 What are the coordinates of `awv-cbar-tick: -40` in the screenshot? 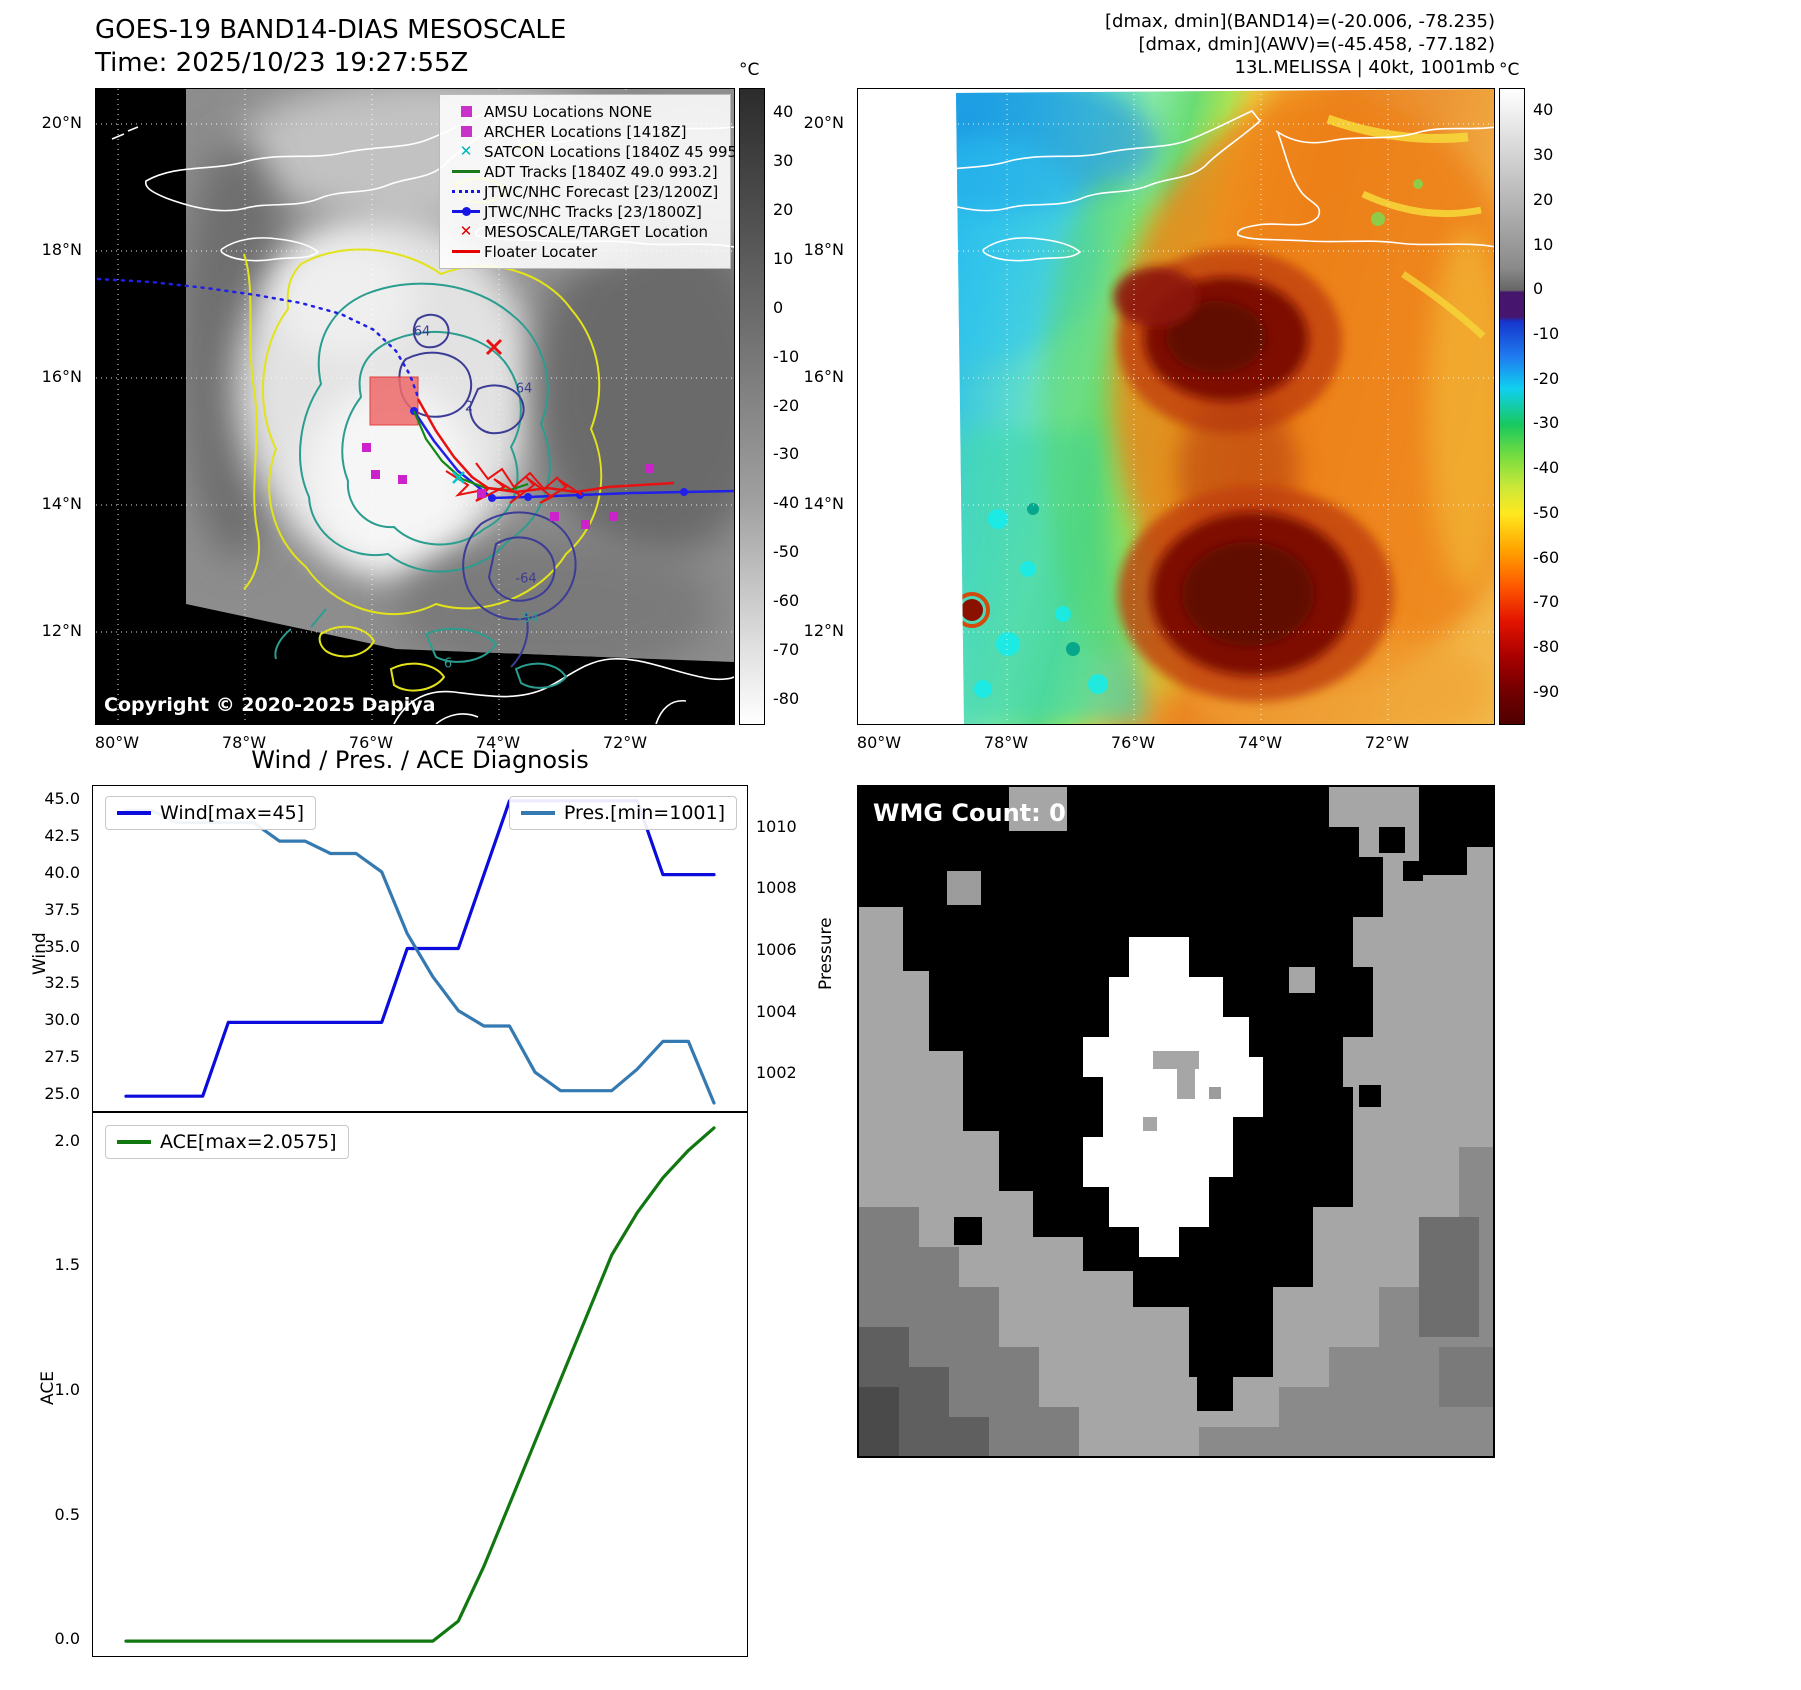 It's located at (1546, 468).